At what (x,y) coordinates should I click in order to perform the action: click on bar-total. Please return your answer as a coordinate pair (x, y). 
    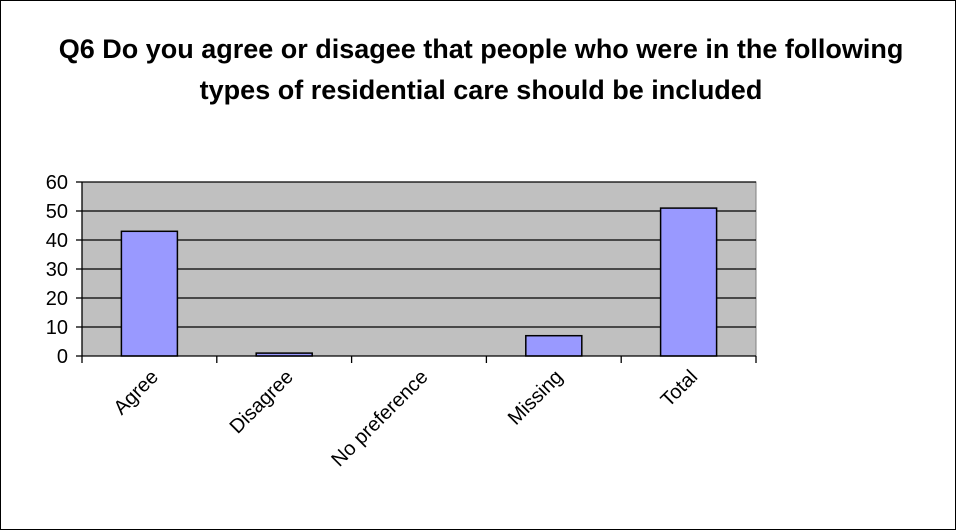
    Looking at the image, I should click on (688, 282).